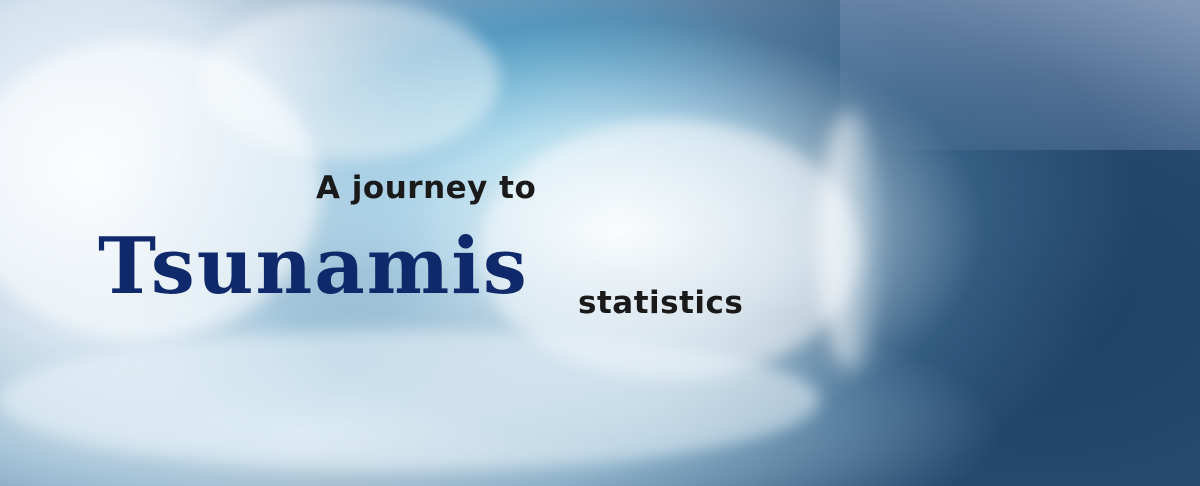 Image resolution: width=1200 pixels, height=486 pixels. What do you see at coordinates (313, 266) in the screenshot?
I see `page-title: Tsunamis` at bounding box center [313, 266].